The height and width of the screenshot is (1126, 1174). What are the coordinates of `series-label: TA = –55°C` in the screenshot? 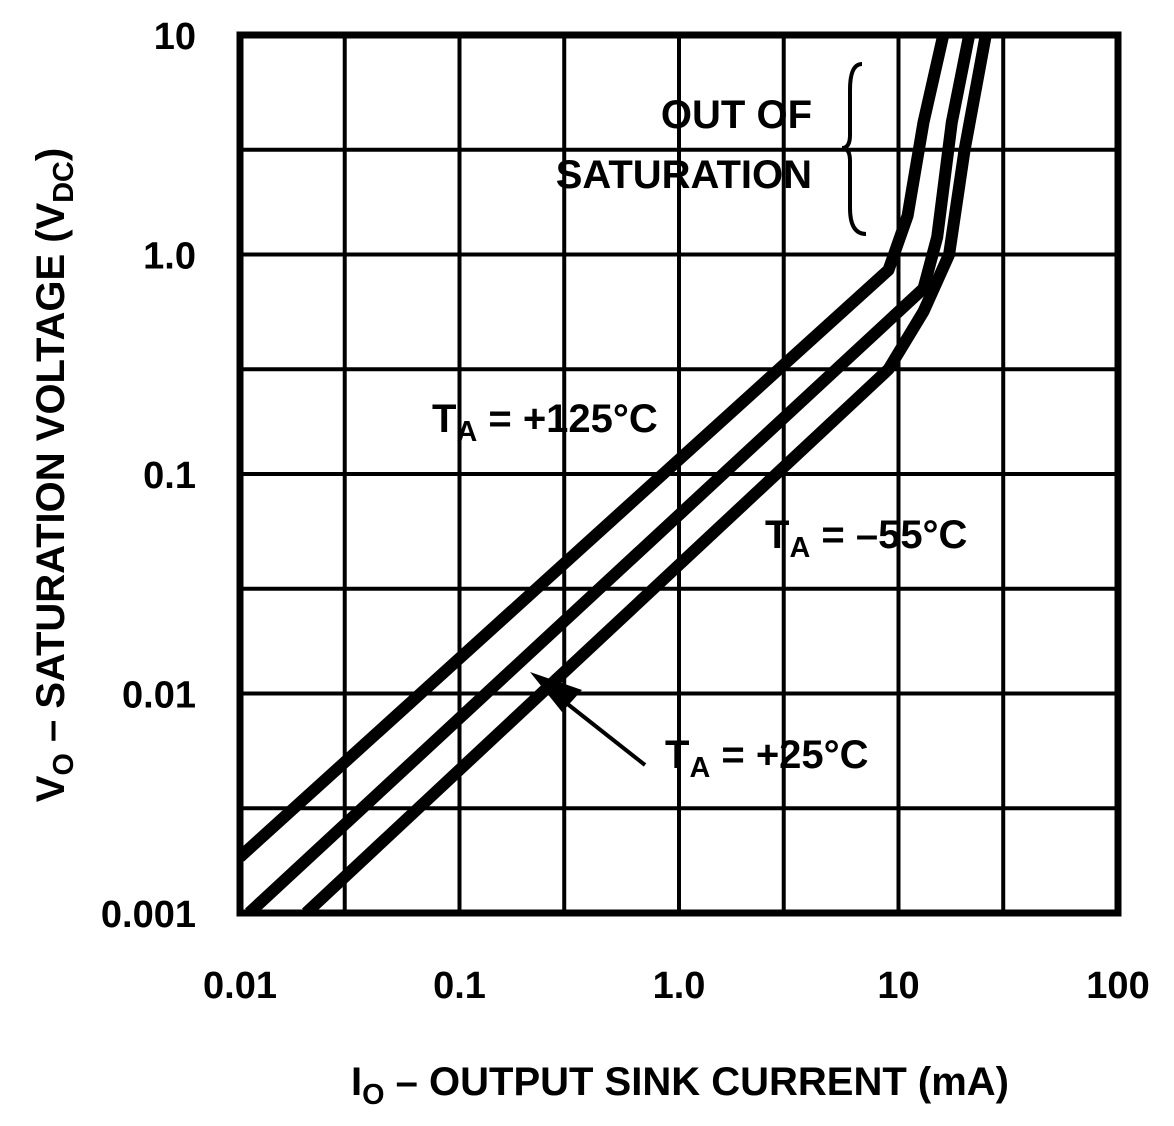 It's located at (866, 538).